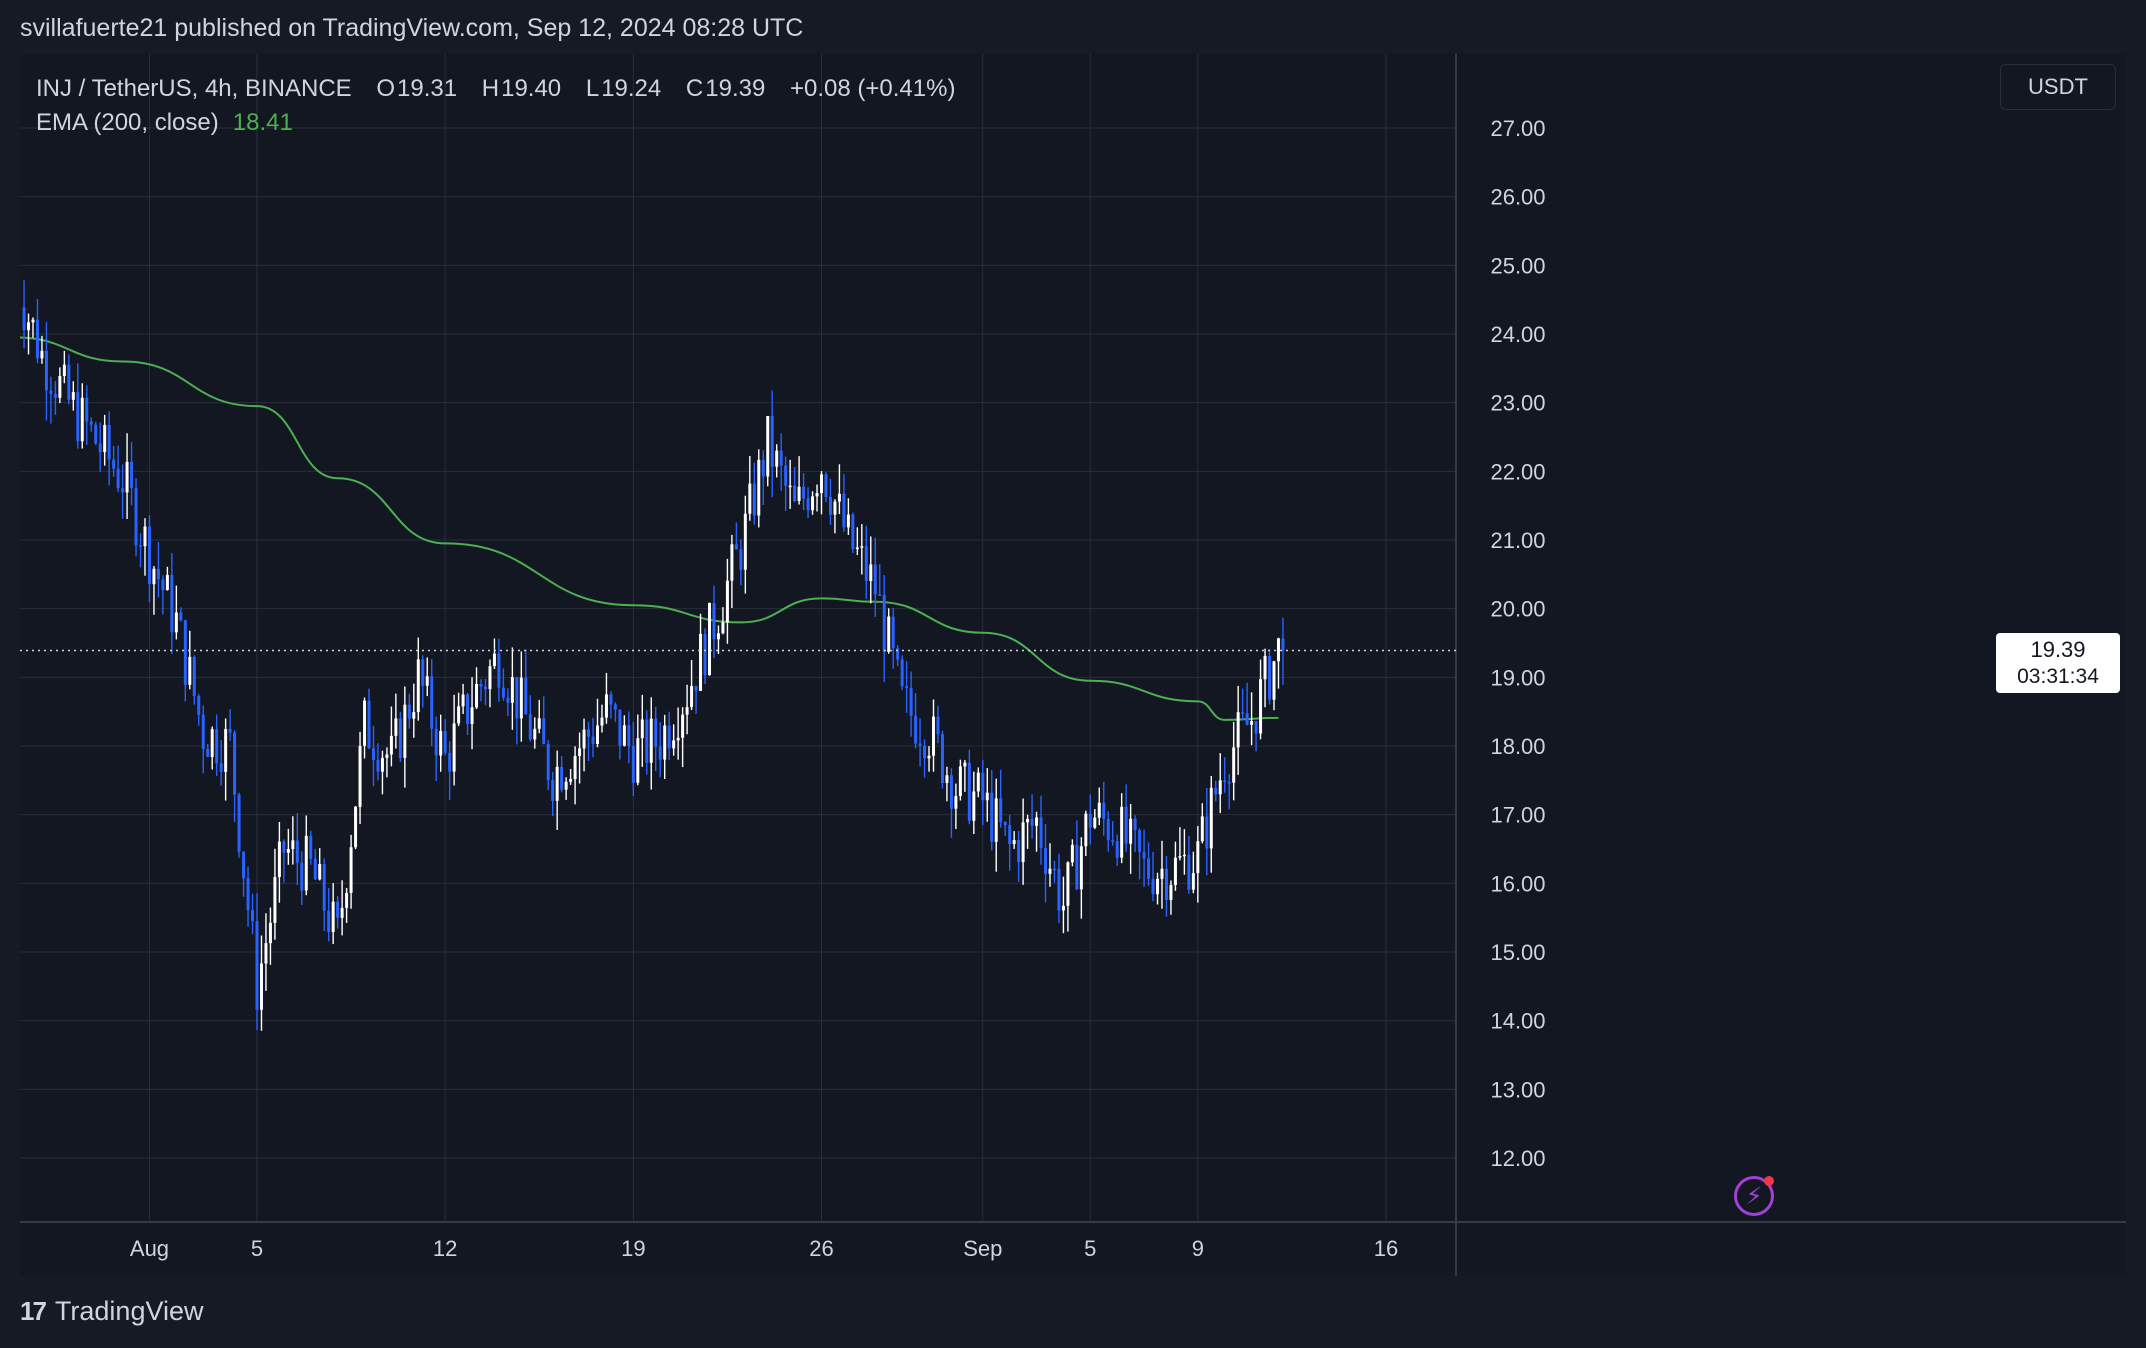  I want to click on ema-label: EMA (200, close), so click(127, 122).